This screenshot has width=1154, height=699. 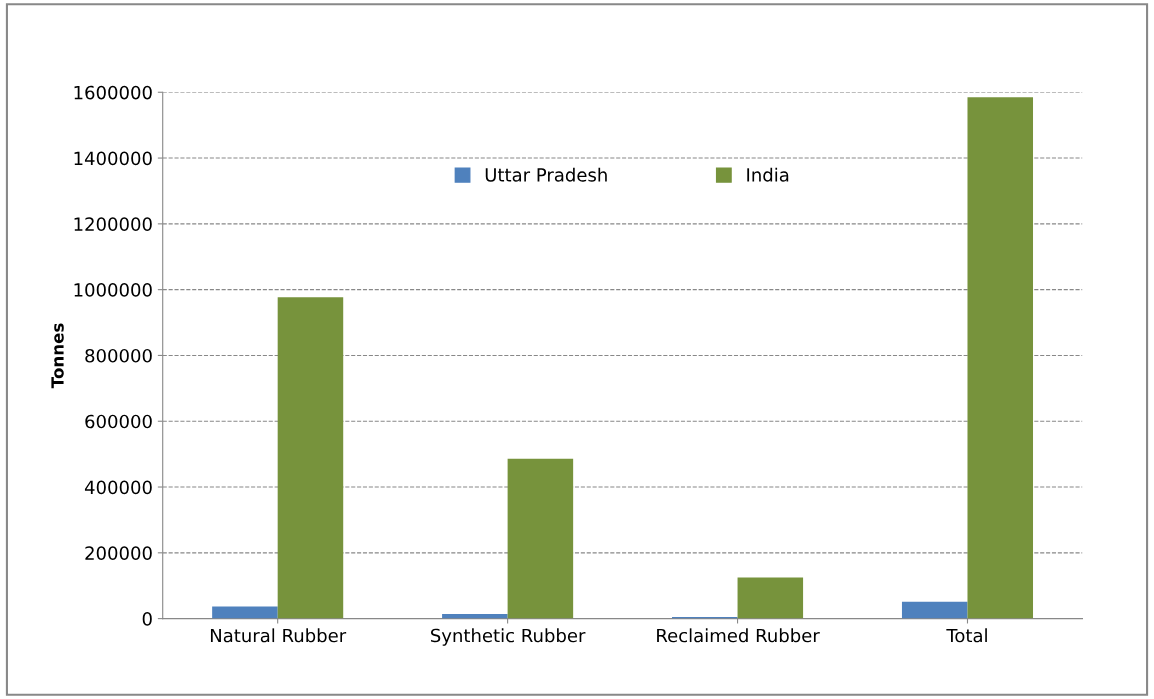 I want to click on x-tick-label: Total, so click(x=966, y=635).